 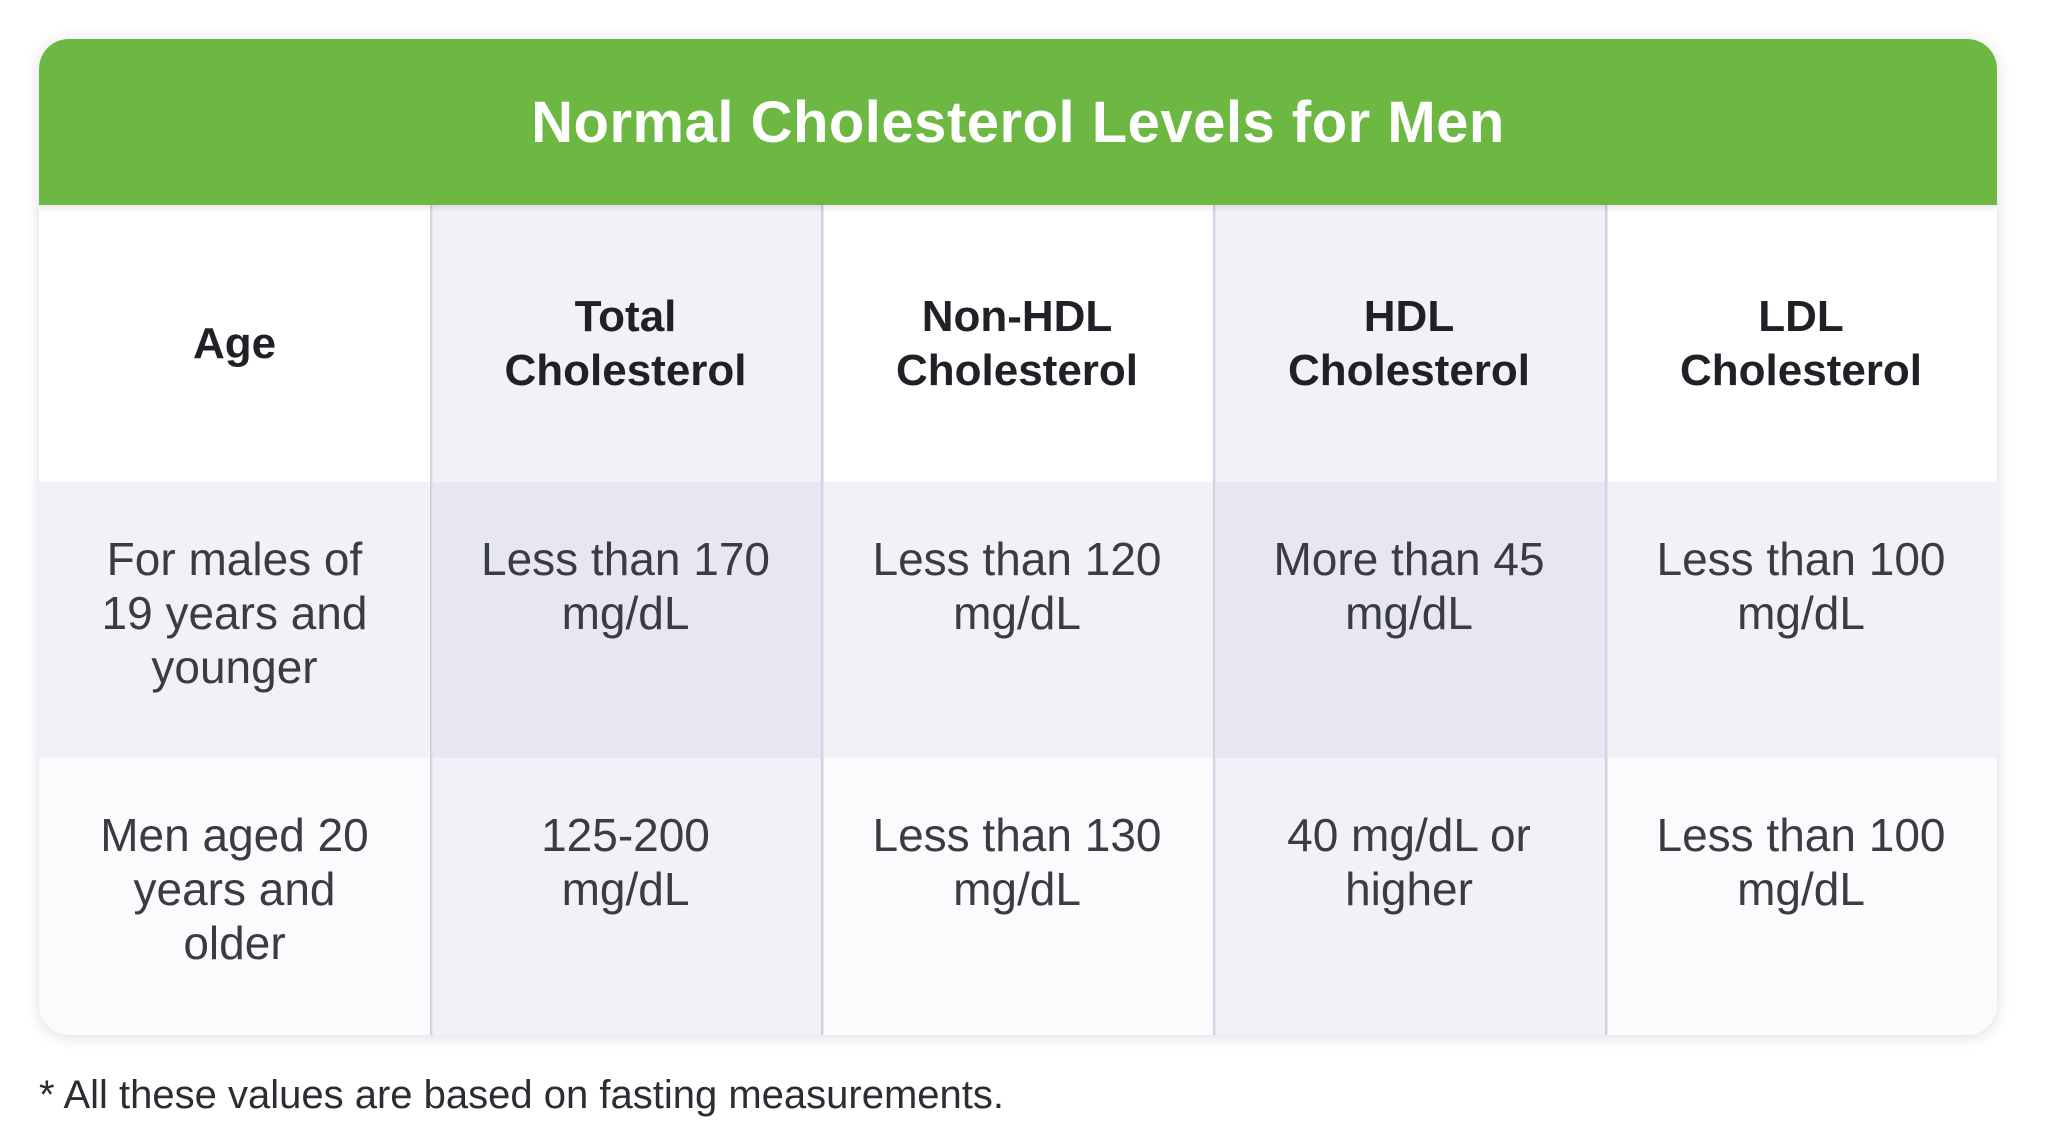 I want to click on header-total-cholesterol: Total Cholesterol, so click(x=625, y=343).